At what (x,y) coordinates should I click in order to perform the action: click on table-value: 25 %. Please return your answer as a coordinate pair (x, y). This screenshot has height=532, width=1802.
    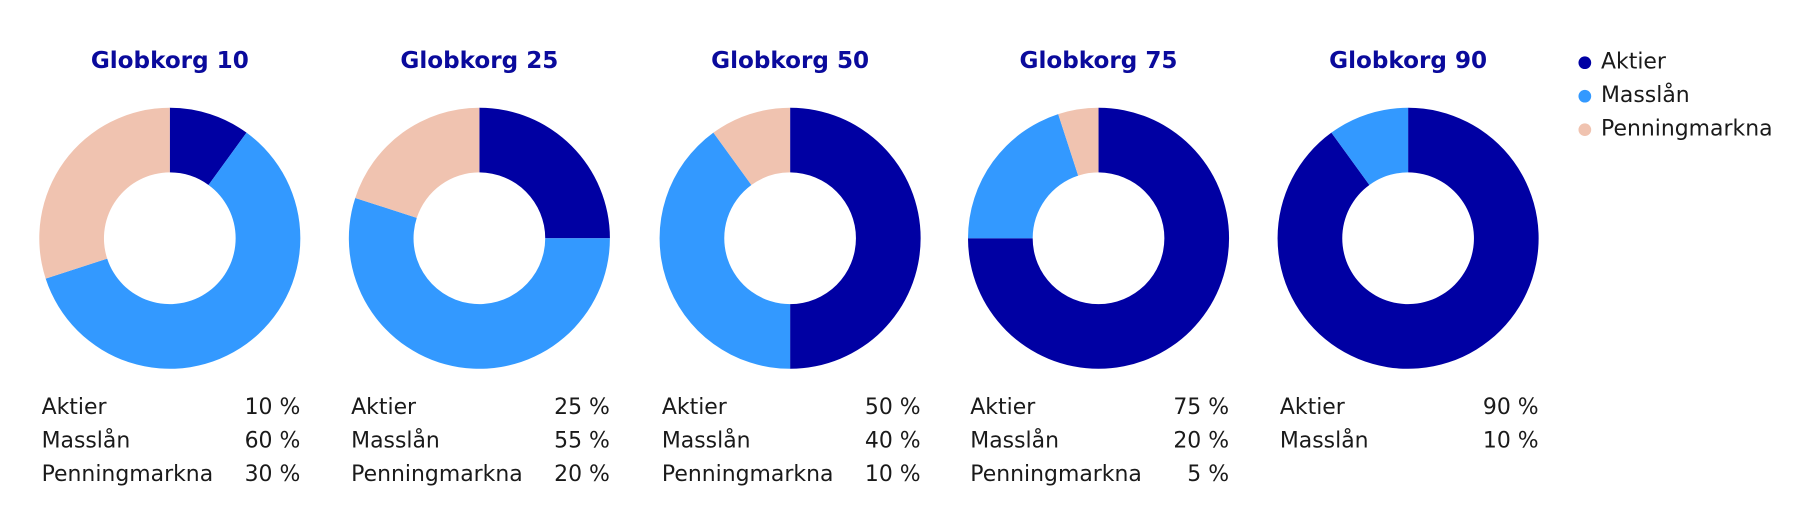
    Looking at the image, I should click on (582, 407).